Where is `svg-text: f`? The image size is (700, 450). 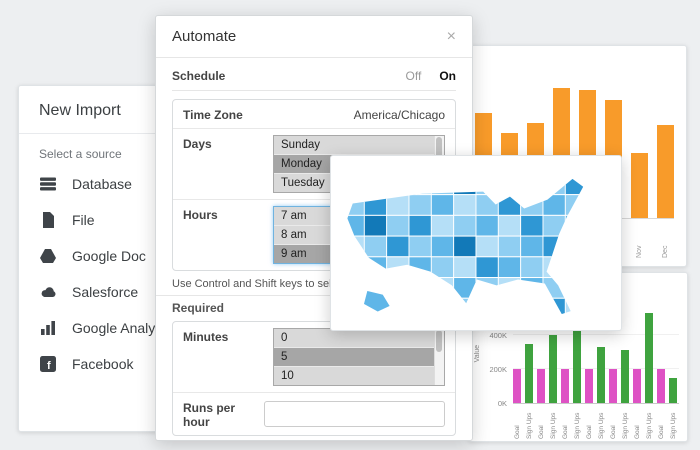 svg-text: f is located at coordinates (49, 366).